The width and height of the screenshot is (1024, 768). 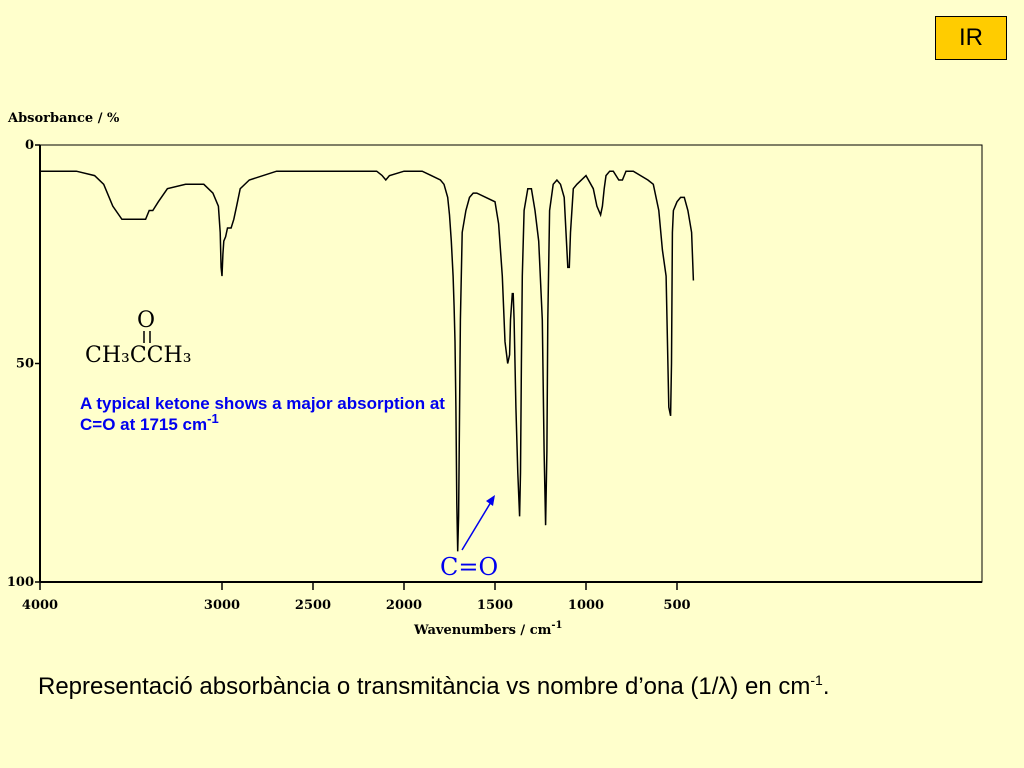 I want to click on y-tick-label: 0, so click(x=29, y=145).